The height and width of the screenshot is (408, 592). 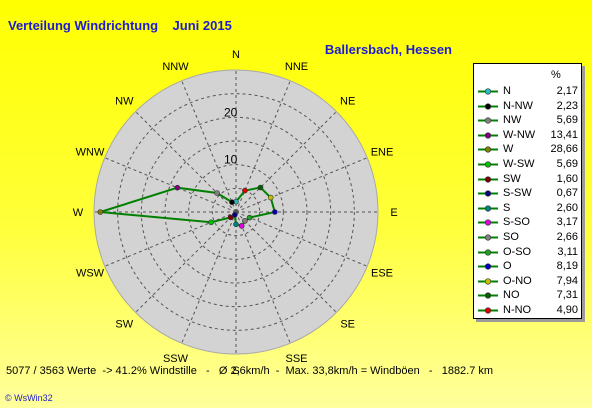 I want to click on software-credit: © WsWin32, so click(x=29, y=398).